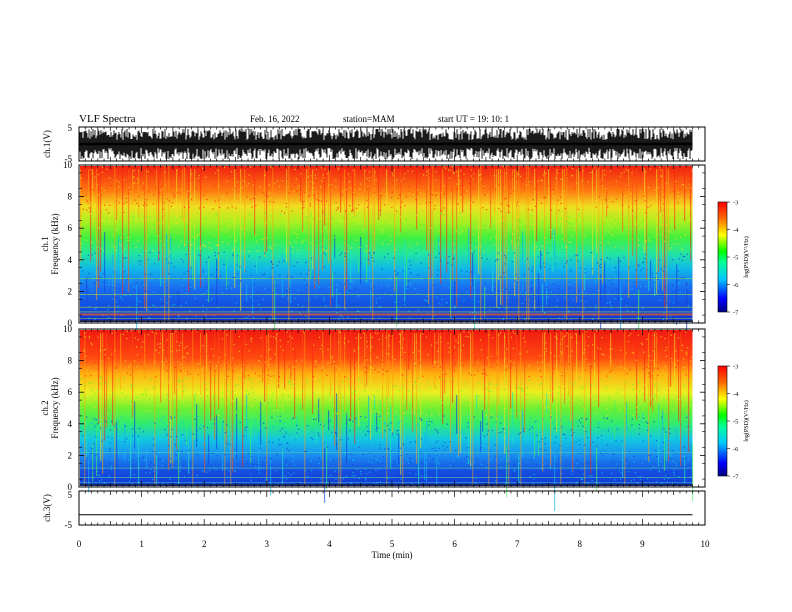 The width and height of the screenshot is (792, 612). I want to click on time-axis-label: Time (min), so click(392, 555).